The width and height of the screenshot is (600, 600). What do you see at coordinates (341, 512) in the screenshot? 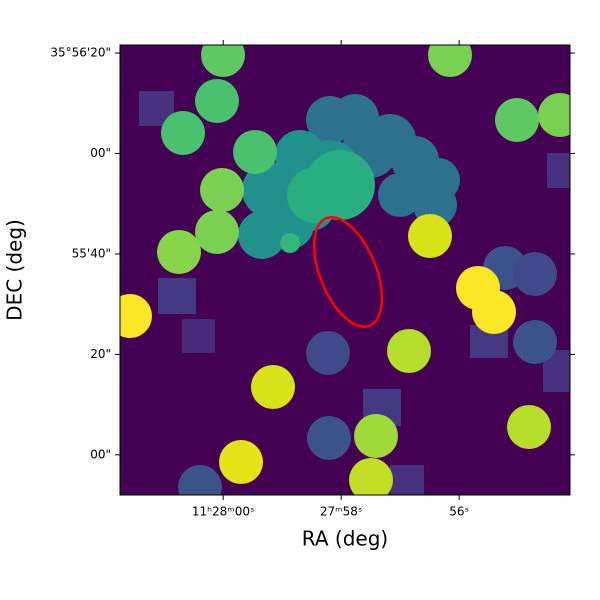
I see `x-tick-label: 27ᵐ58ˢ` at bounding box center [341, 512].